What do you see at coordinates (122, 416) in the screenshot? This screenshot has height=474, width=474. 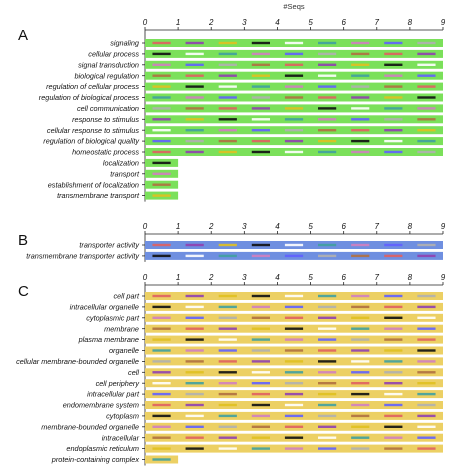 I see `category-label: cytoplasm` at bounding box center [122, 416].